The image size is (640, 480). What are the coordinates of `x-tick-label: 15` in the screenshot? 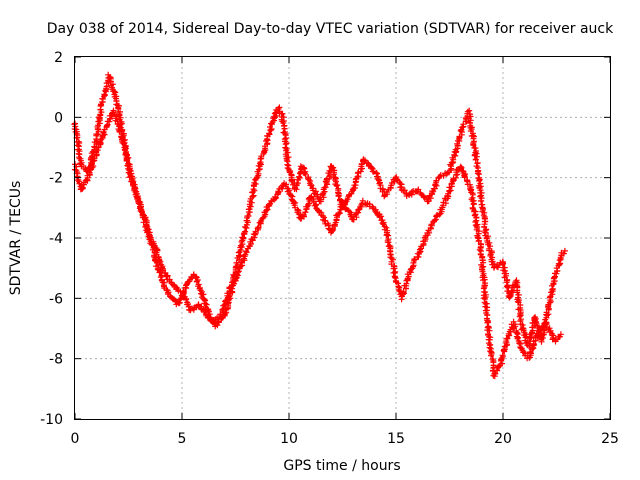 It's located at (396, 439).